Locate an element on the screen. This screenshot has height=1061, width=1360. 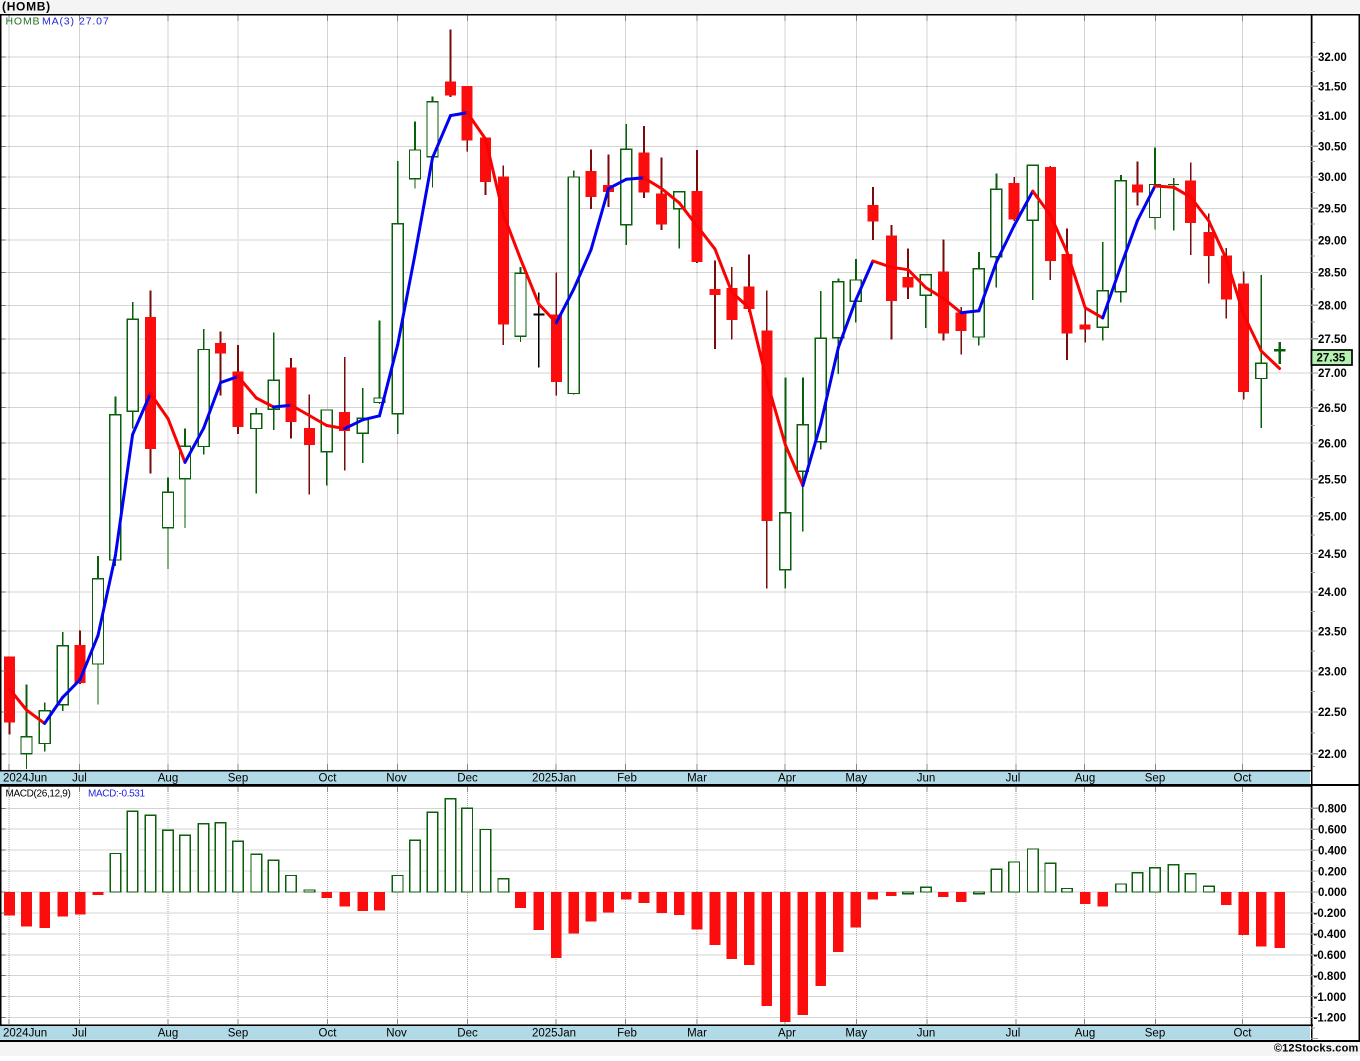
svg-text: 25.50 is located at coordinates (1332, 480).